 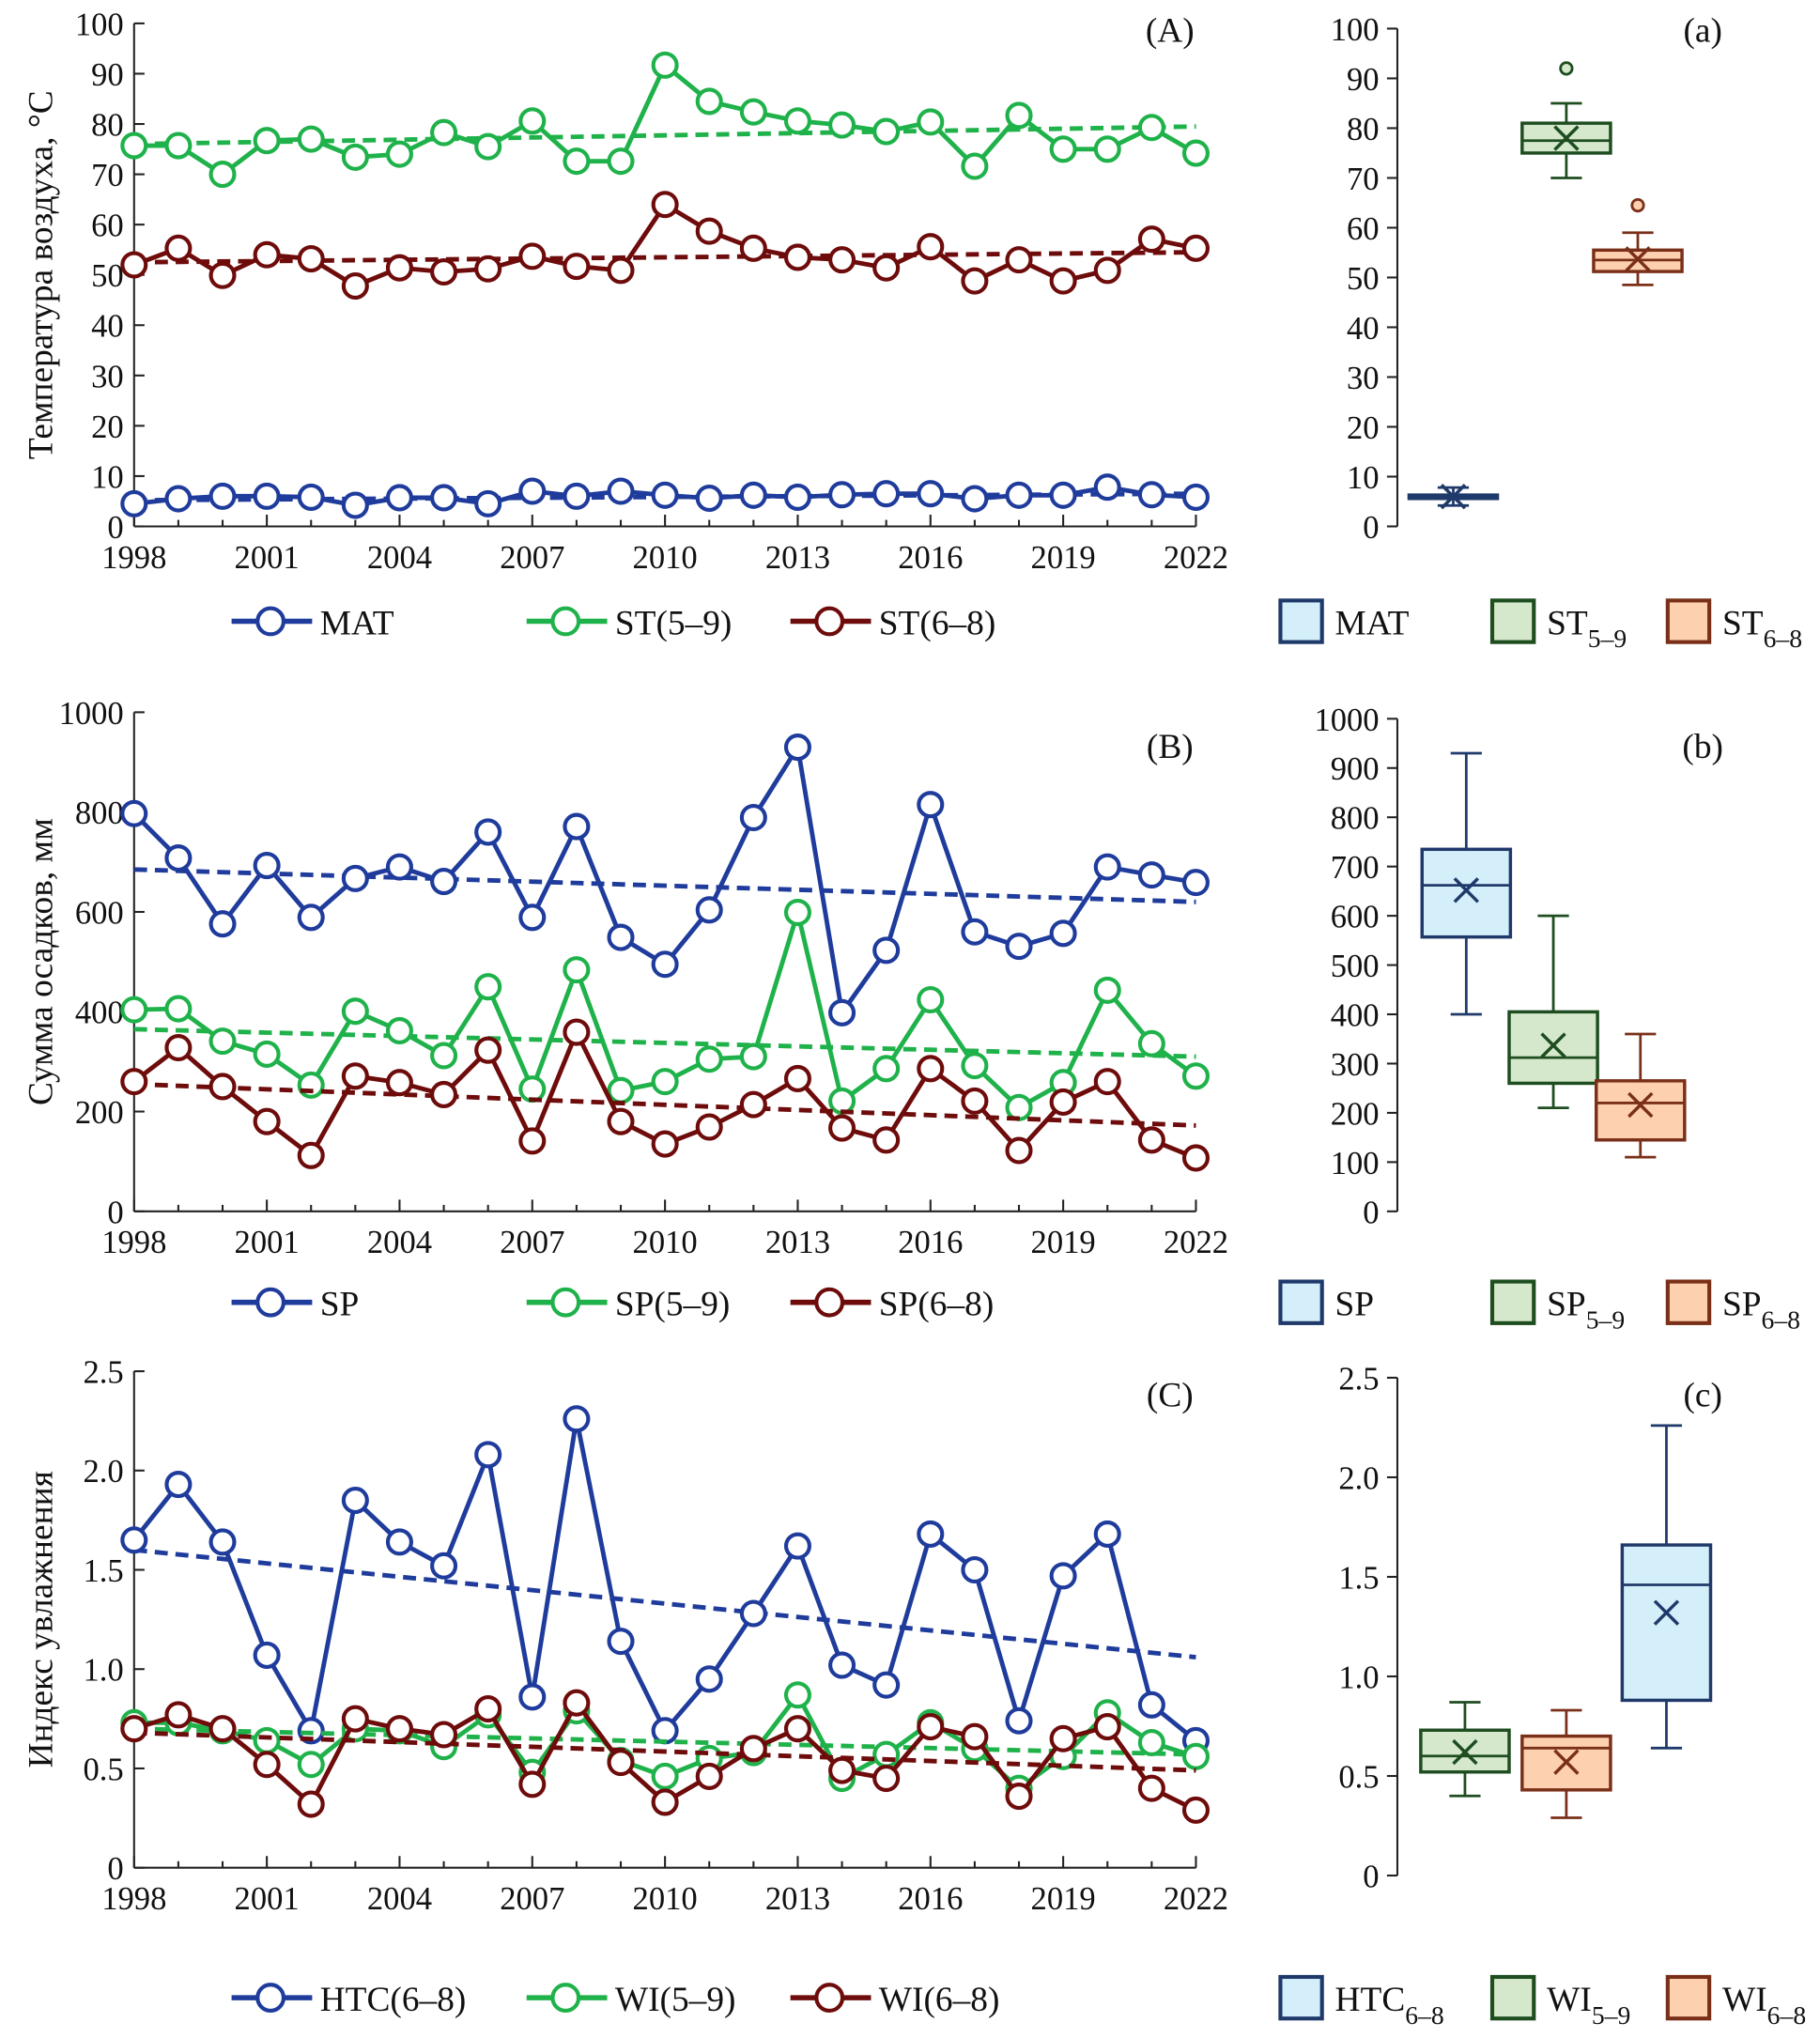 I want to click on y-tick-label: 100, so click(x=1355, y=30).